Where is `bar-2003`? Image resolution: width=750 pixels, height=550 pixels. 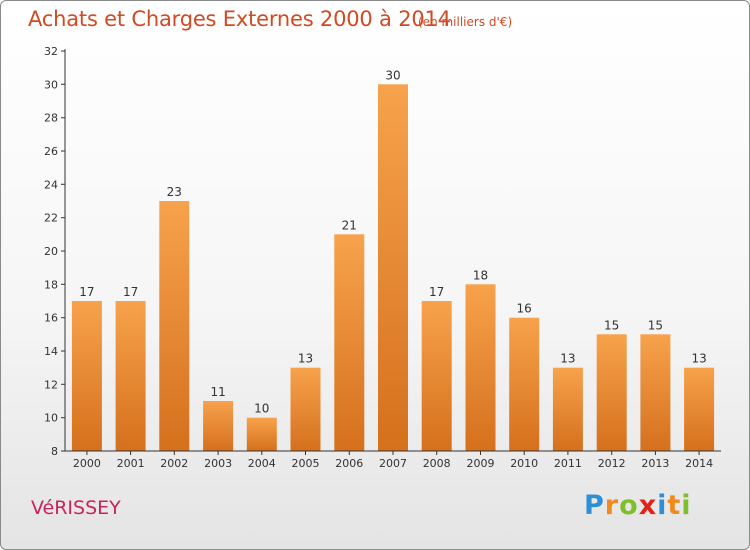
bar-2003 is located at coordinates (218, 426).